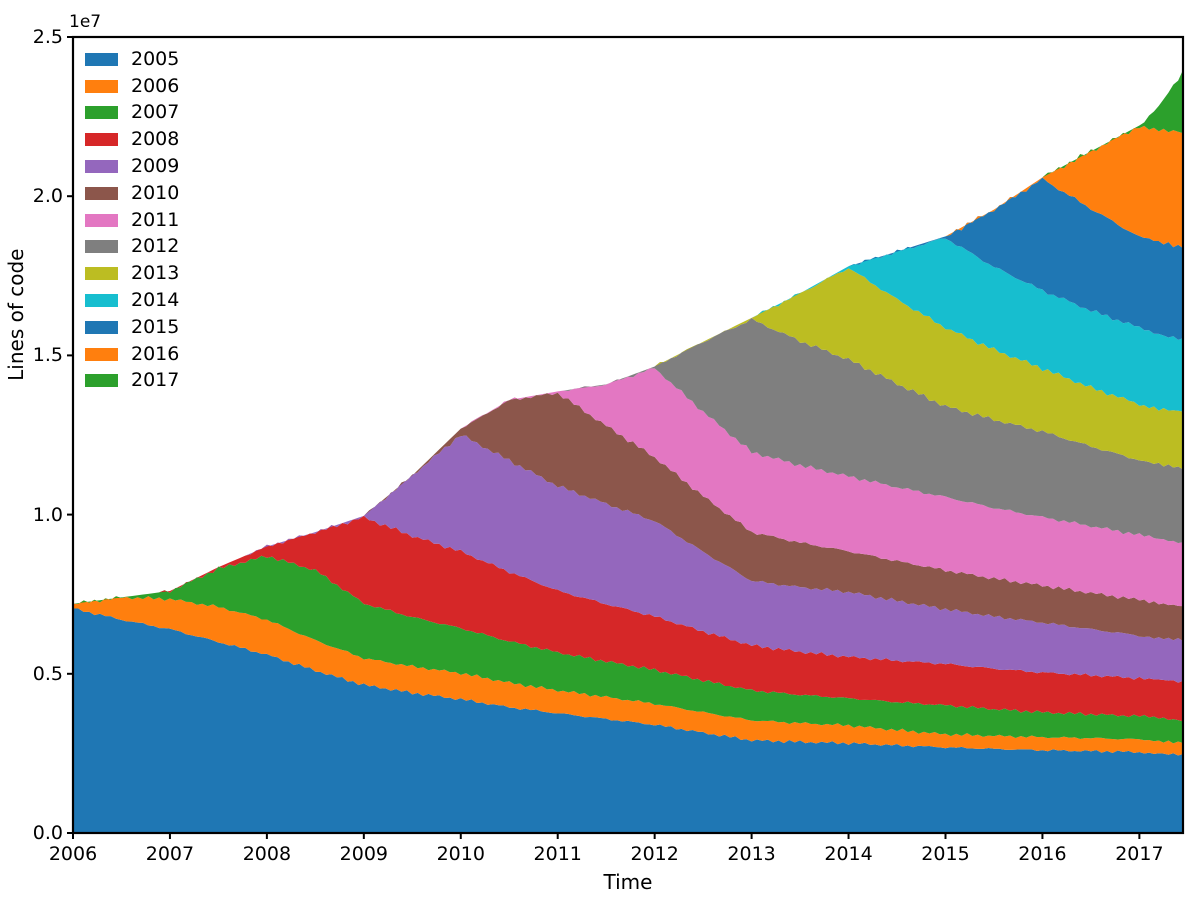 The height and width of the screenshot is (900, 1200). I want to click on legend-item-2008: 2008, so click(132, 139).